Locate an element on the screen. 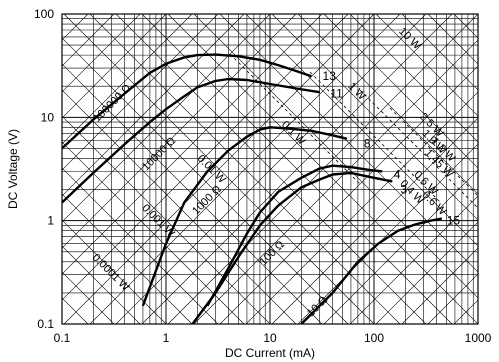  curve-labels: 13 11 8 43 15 is located at coordinates (392, 148).